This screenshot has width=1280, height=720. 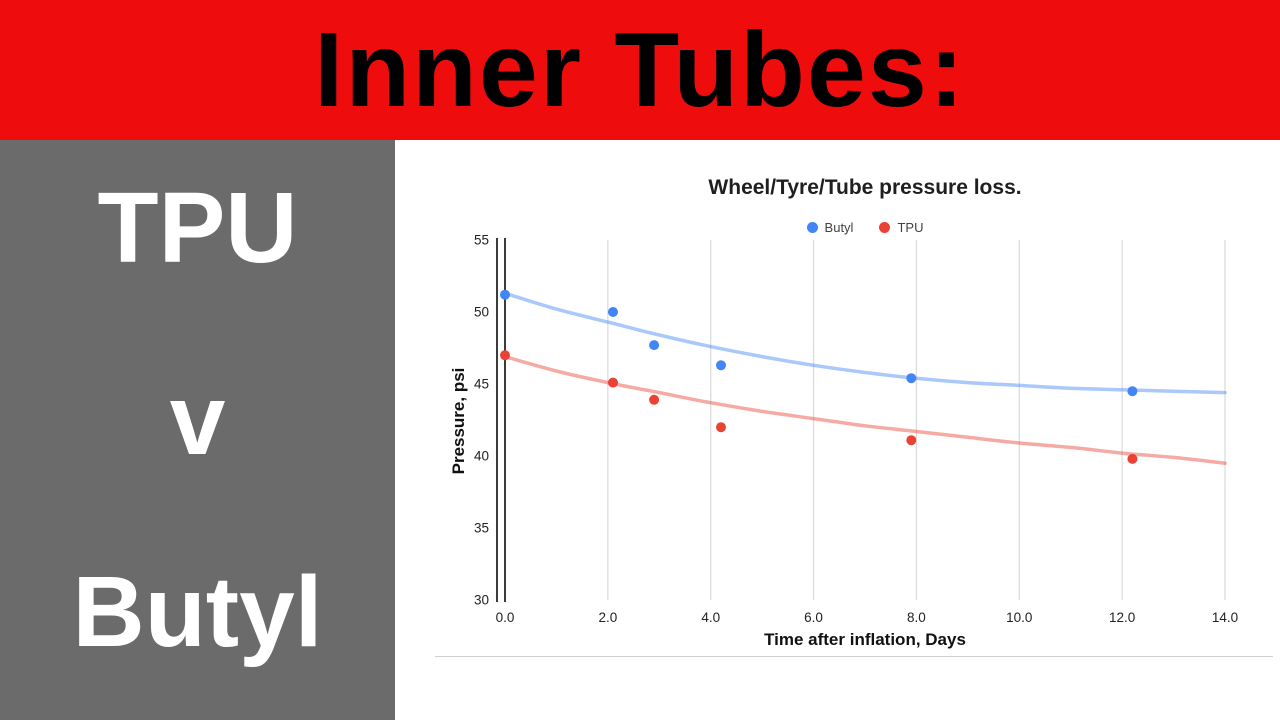 What do you see at coordinates (710, 617) in the screenshot?
I see `x-tick-label: 4.0` at bounding box center [710, 617].